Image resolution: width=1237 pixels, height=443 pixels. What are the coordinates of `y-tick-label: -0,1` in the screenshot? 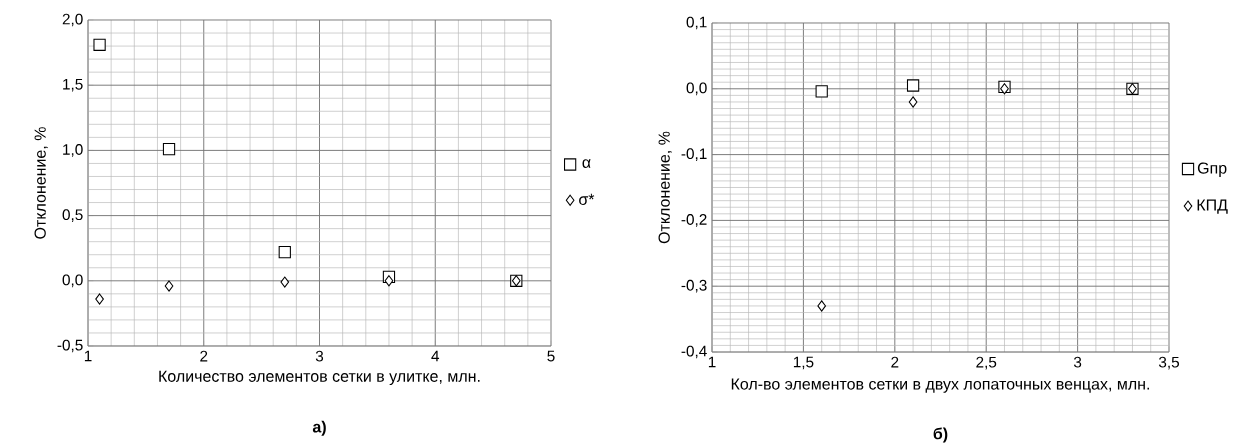 It's located at (694, 154).